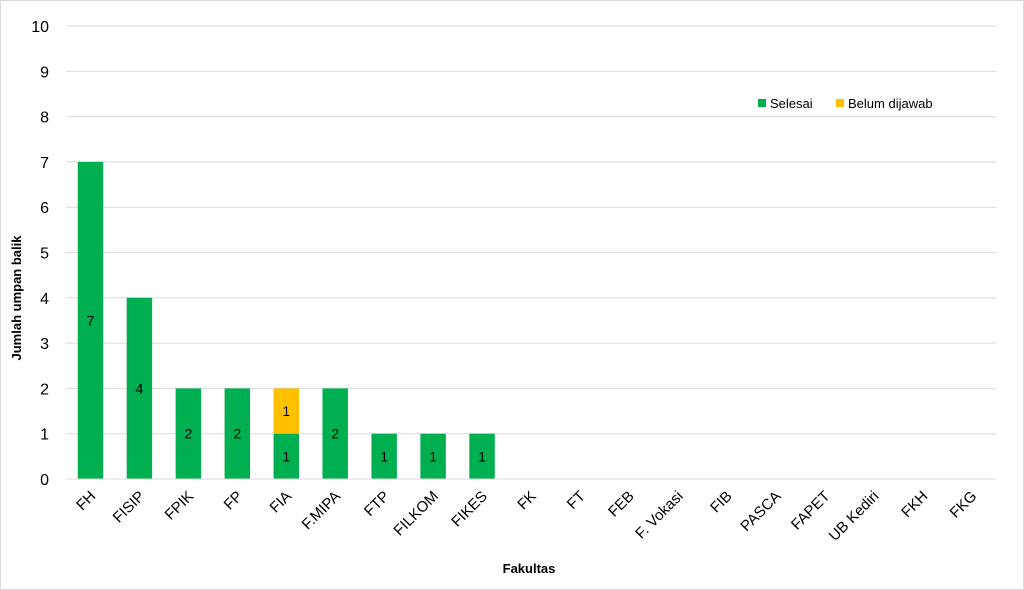 The width and height of the screenshot is (1024, 590). Describe the element at coordinates (44, 299) in the screenshot. I see `y-tick-label: 4` at that location.